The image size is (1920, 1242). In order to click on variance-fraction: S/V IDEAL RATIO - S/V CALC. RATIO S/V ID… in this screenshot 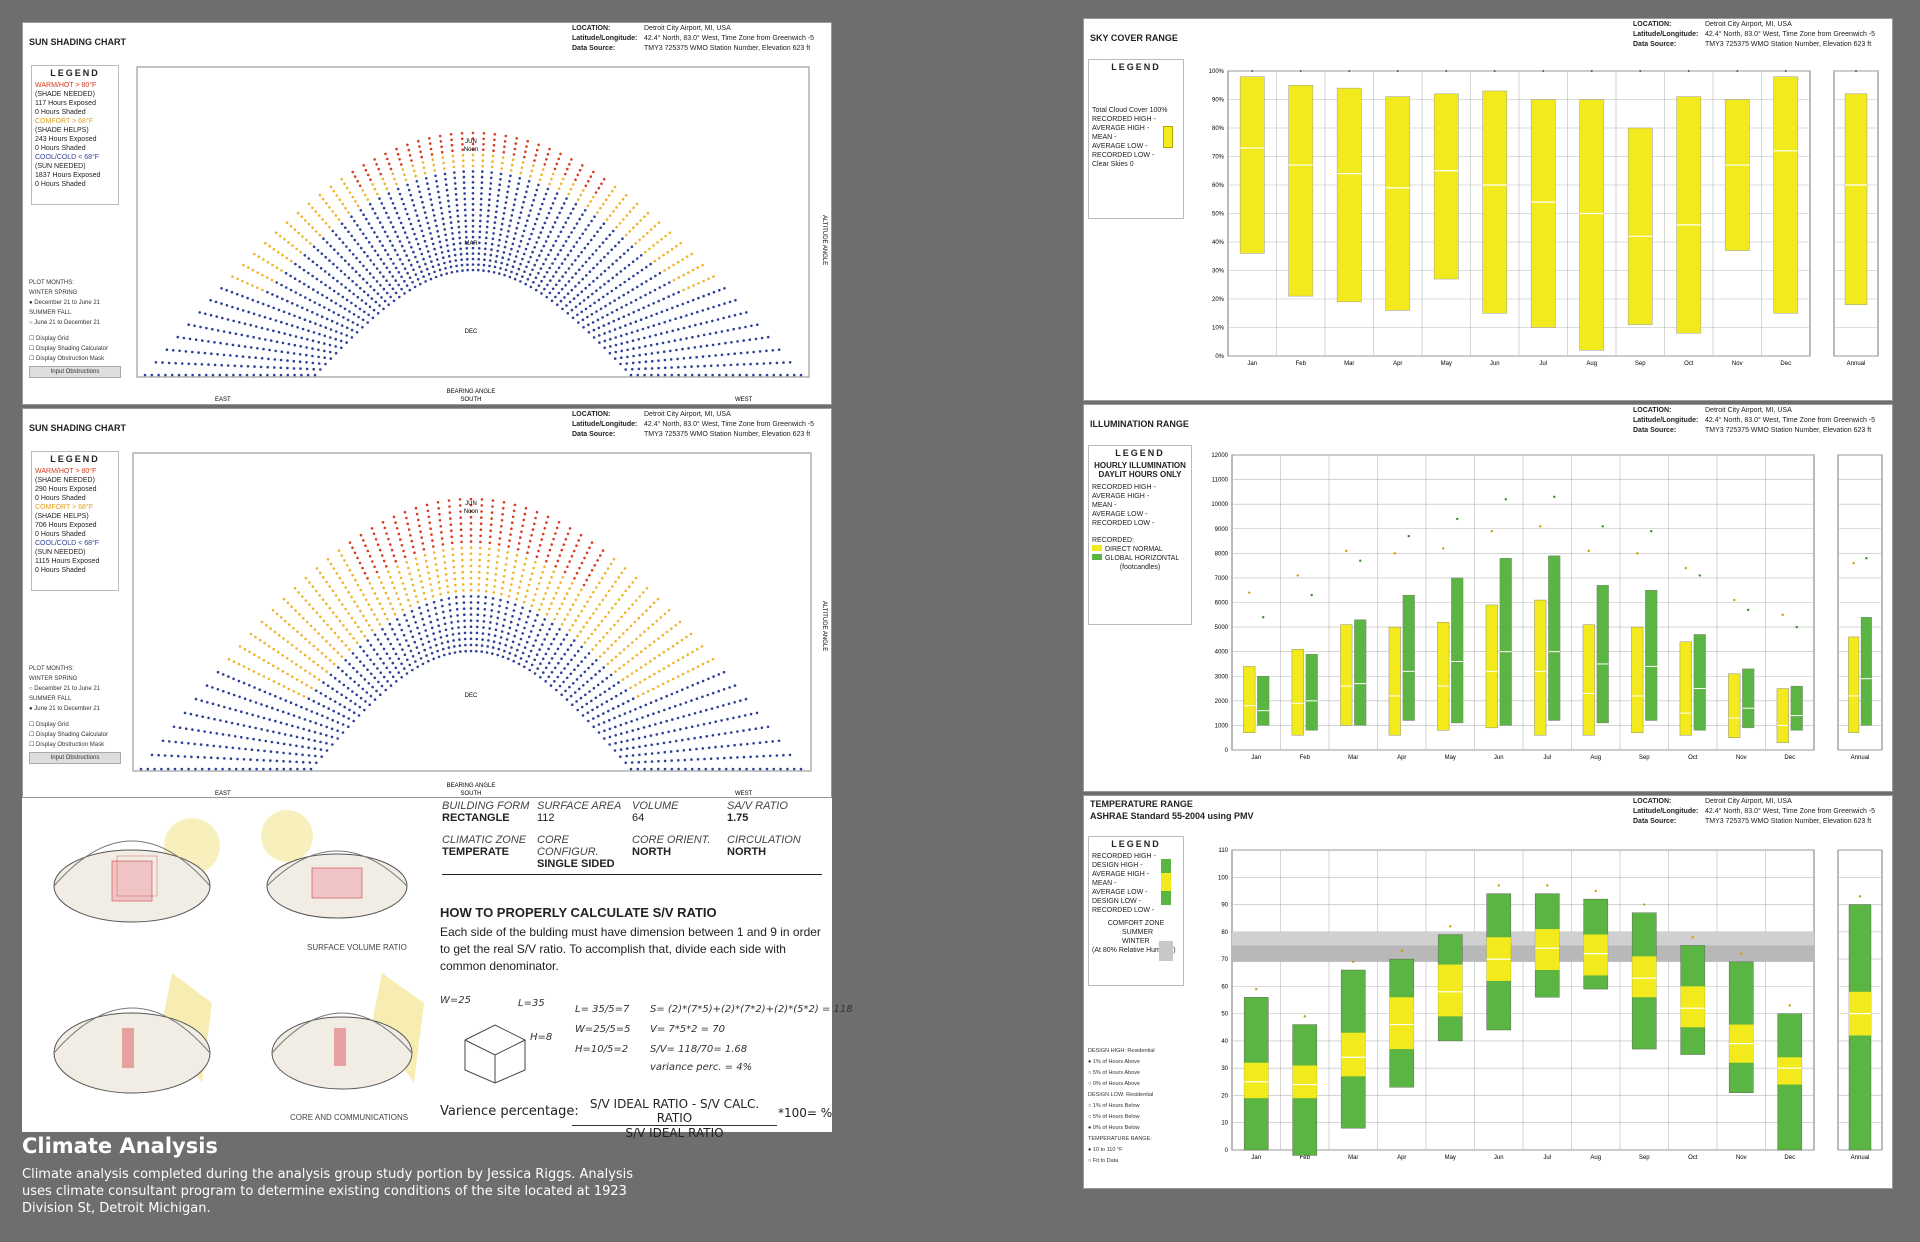, I will do `click(674, 1118)`.